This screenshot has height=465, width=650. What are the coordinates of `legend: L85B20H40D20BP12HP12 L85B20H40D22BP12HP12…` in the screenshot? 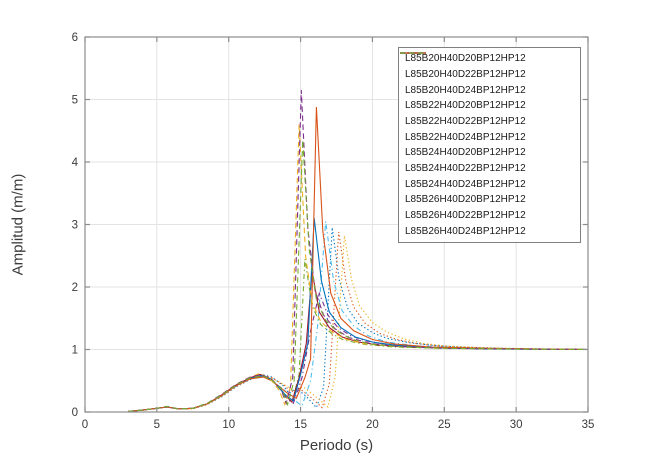 It's located at (489, 145).